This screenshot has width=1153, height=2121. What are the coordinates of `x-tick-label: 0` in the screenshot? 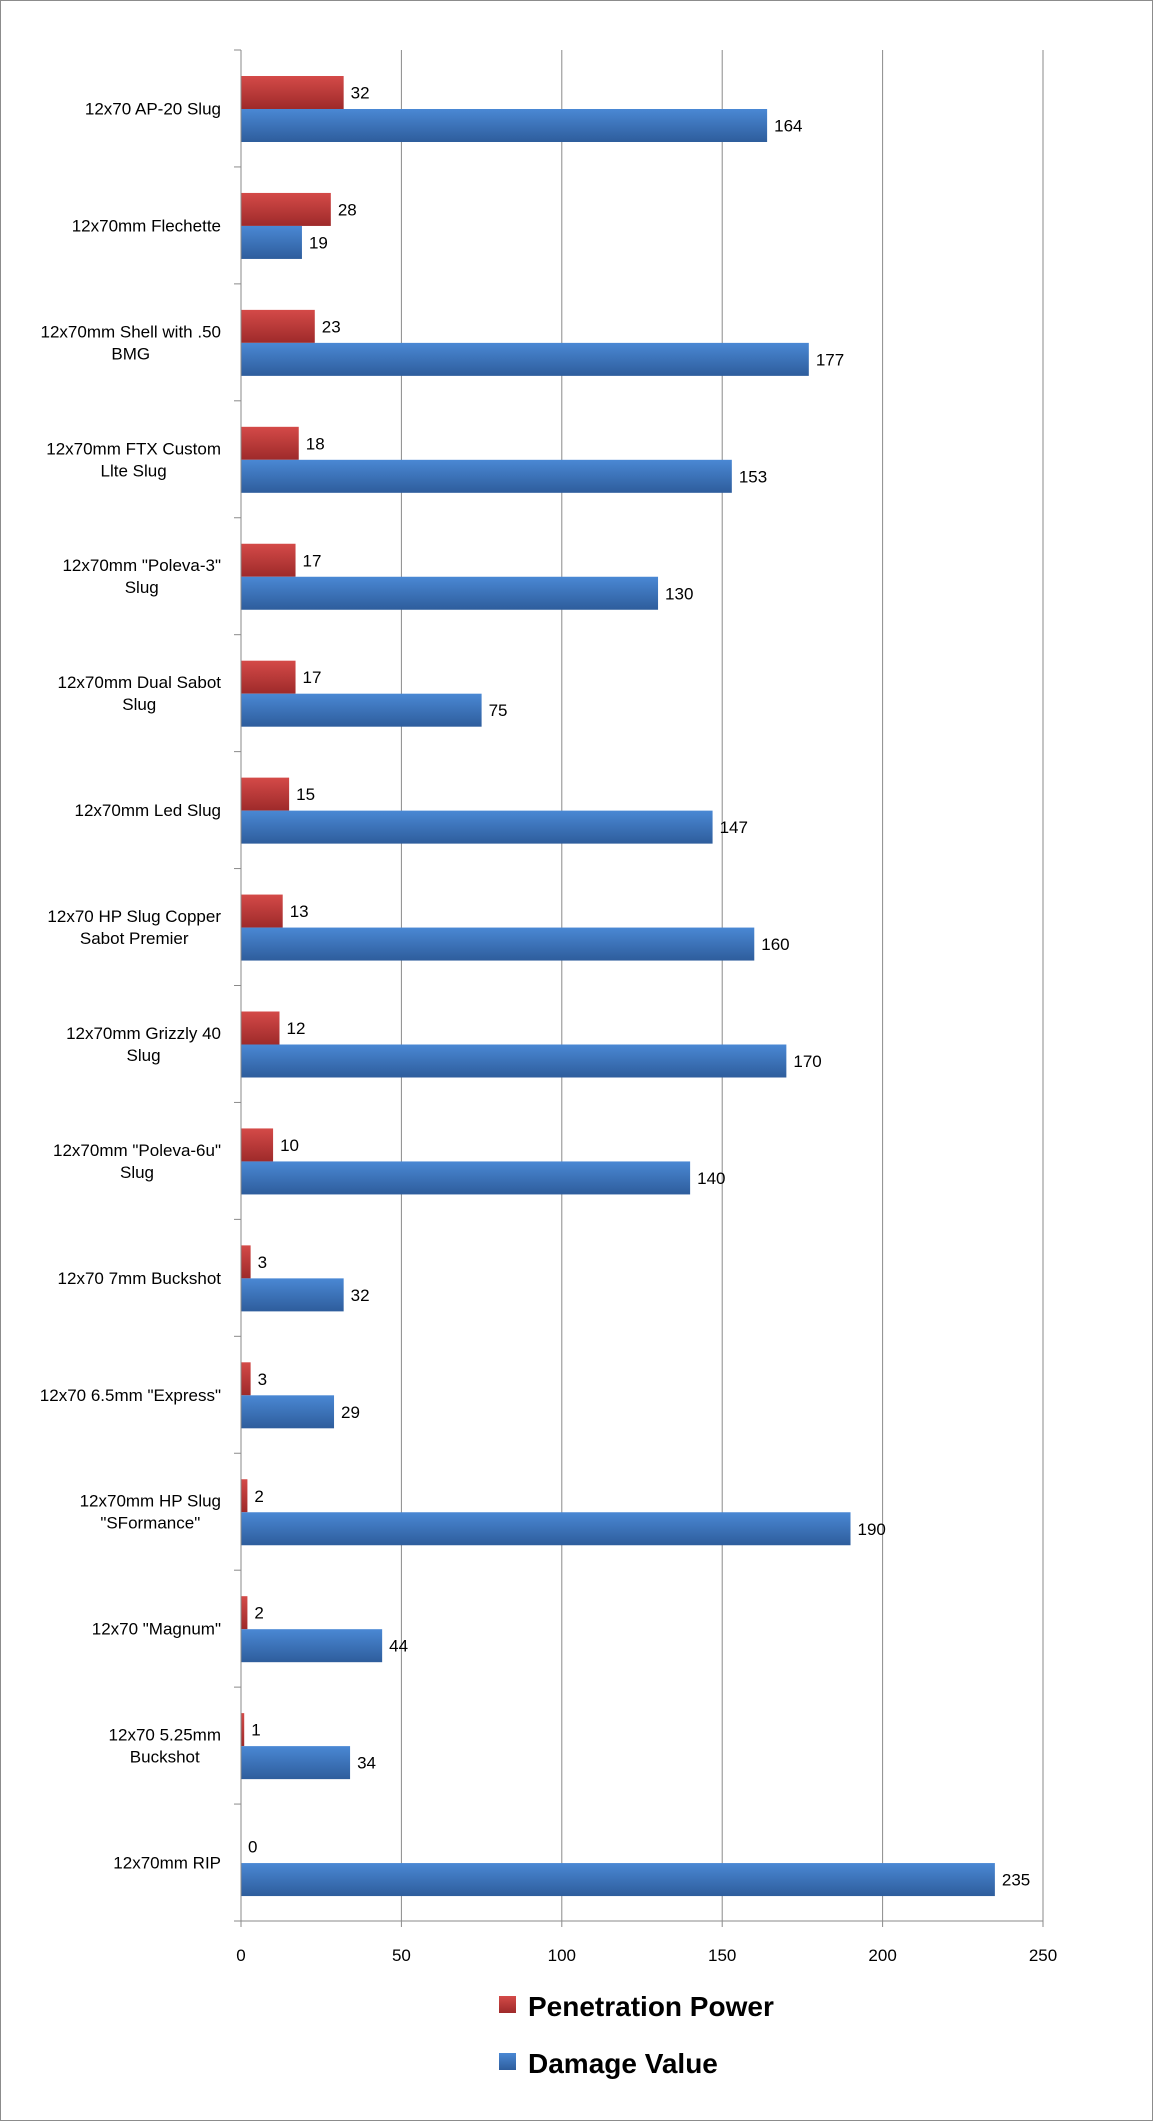 It's located at (240, 1955).